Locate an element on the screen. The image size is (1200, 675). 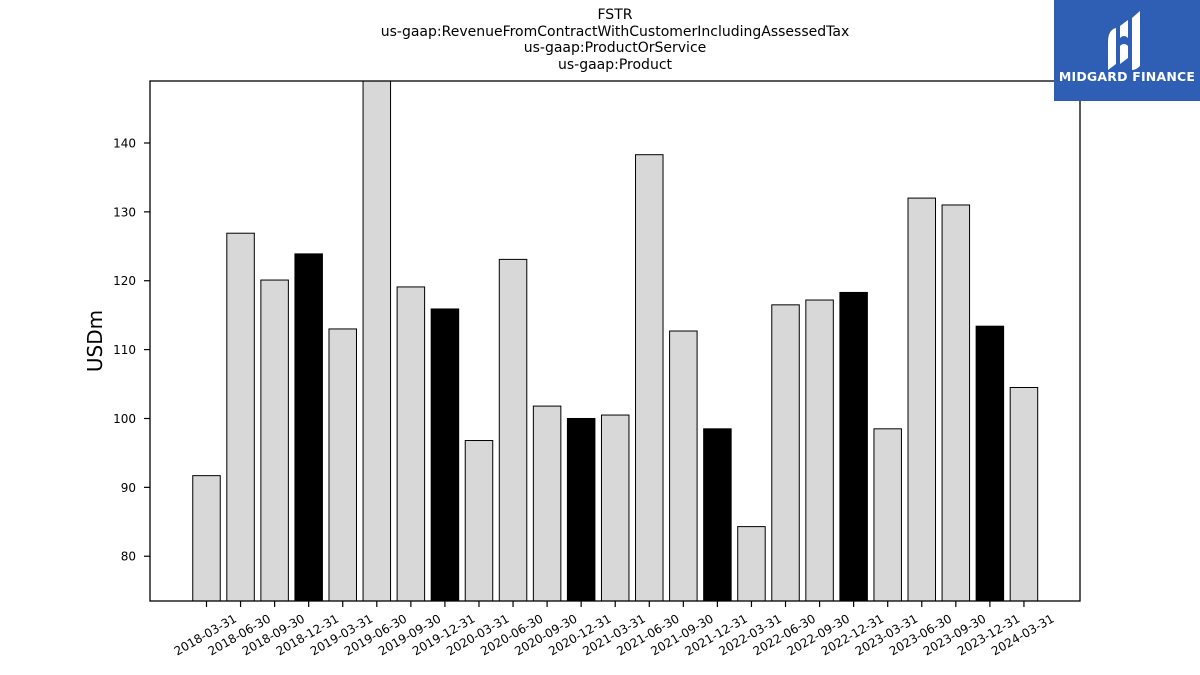
y-tick-label: 90 is located at coordinates (128, 488).